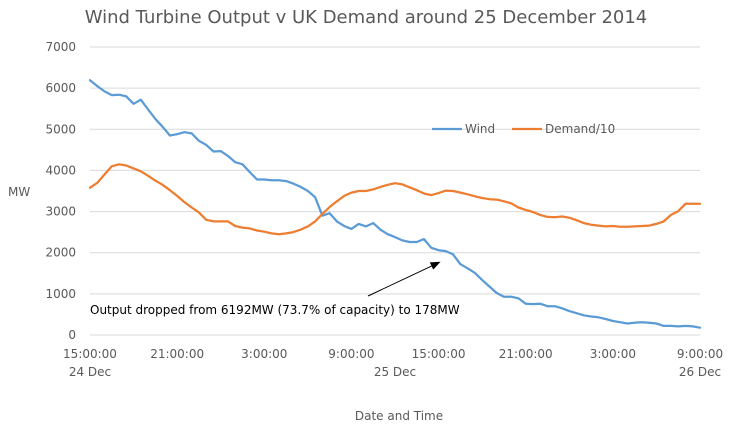 This screenshot has width=736, height=433. What do you see at coordinates (435, 265) in the screenshot?
I see `annotation-arrowhead` at bounding box center [435, 265].